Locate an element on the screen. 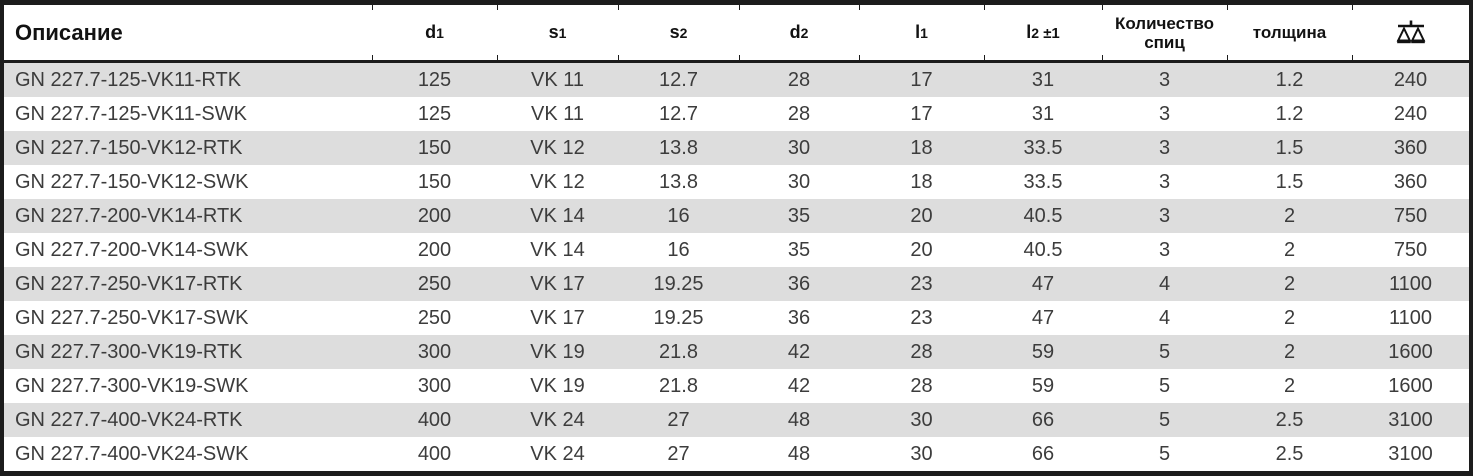  cell-thickness: 2.5 is located at coordinates (1289, 453).